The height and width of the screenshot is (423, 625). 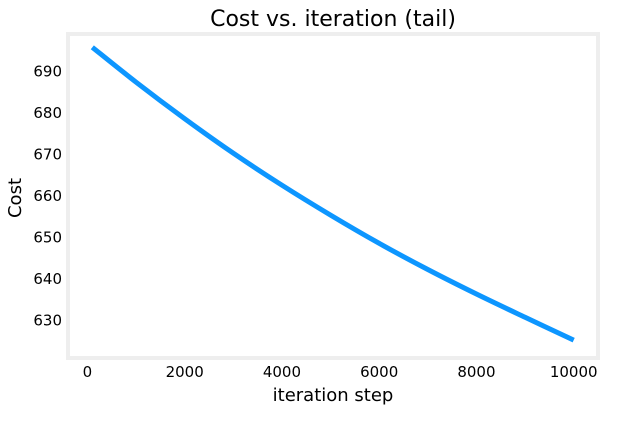 I want to click on x-tick-label: 4000, so click(x=282, y=372).